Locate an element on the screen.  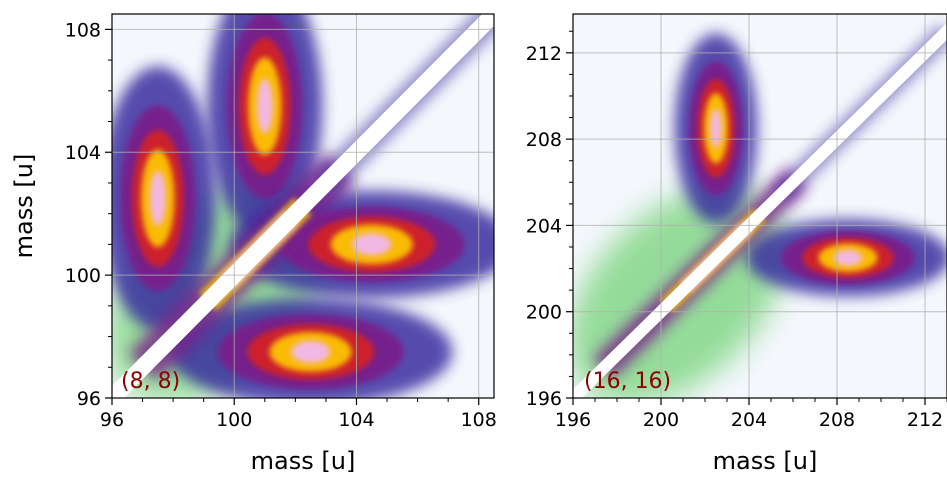
y-tick-label: 200 is located at coordinates (544, 313).